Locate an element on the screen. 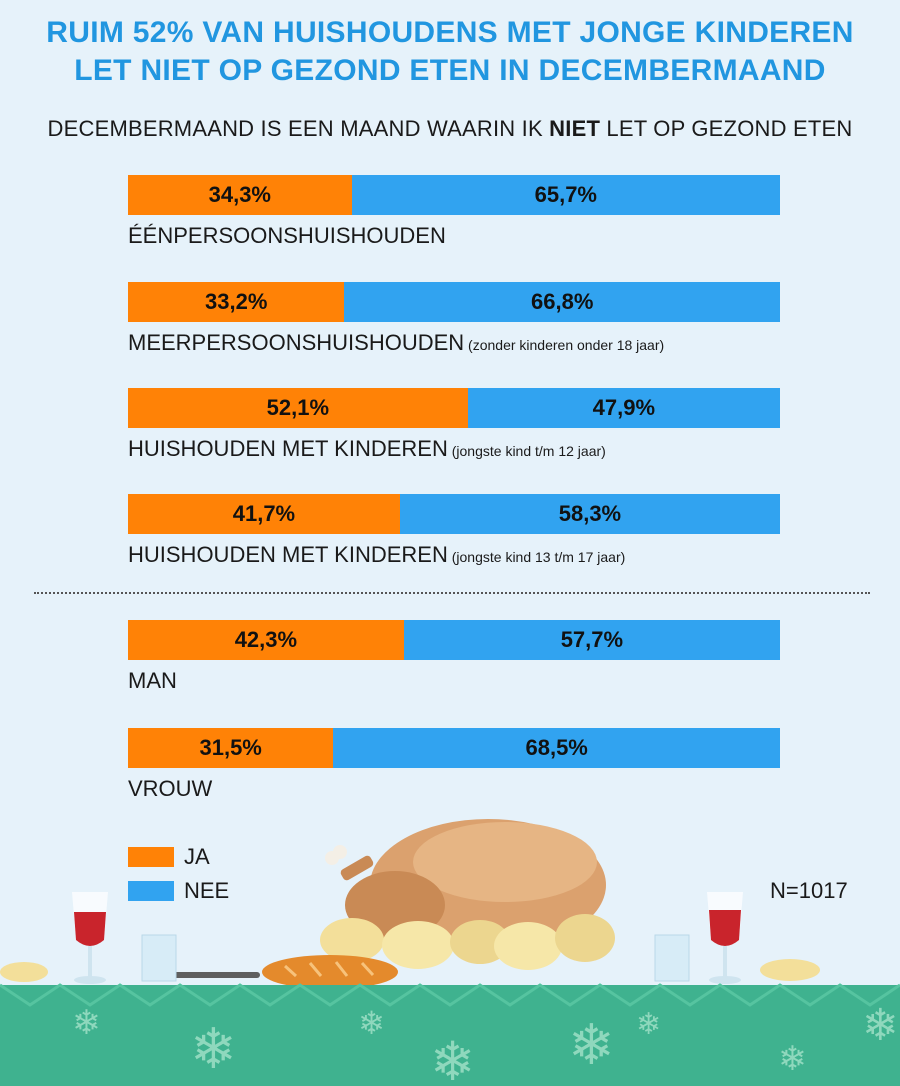 The image size is (900, 1086). data-label-ja: 34,3% is located at coordinates (239, 194).